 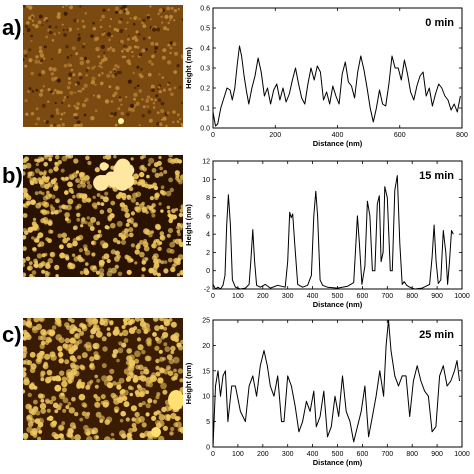 What do you see at coordinates (206, 321) in the screenshot?
I see `y-tick-label: 25` at bounding box center [206, 321].